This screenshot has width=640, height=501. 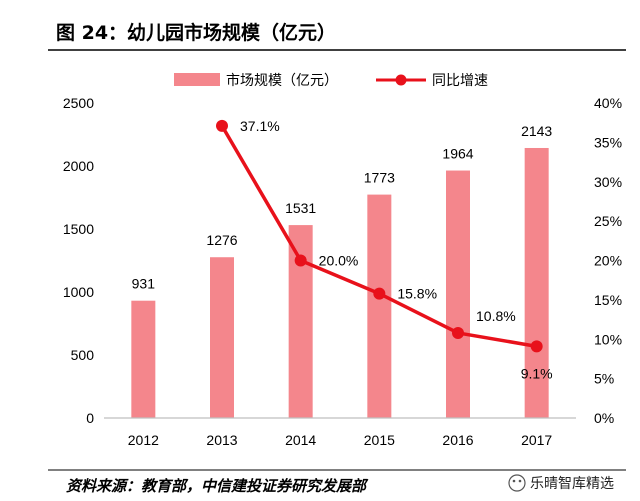 What do you see at coordinates (90, 418) in the screenshot?
I see `left-tick-label: 0` at bounding box center [90, 418].